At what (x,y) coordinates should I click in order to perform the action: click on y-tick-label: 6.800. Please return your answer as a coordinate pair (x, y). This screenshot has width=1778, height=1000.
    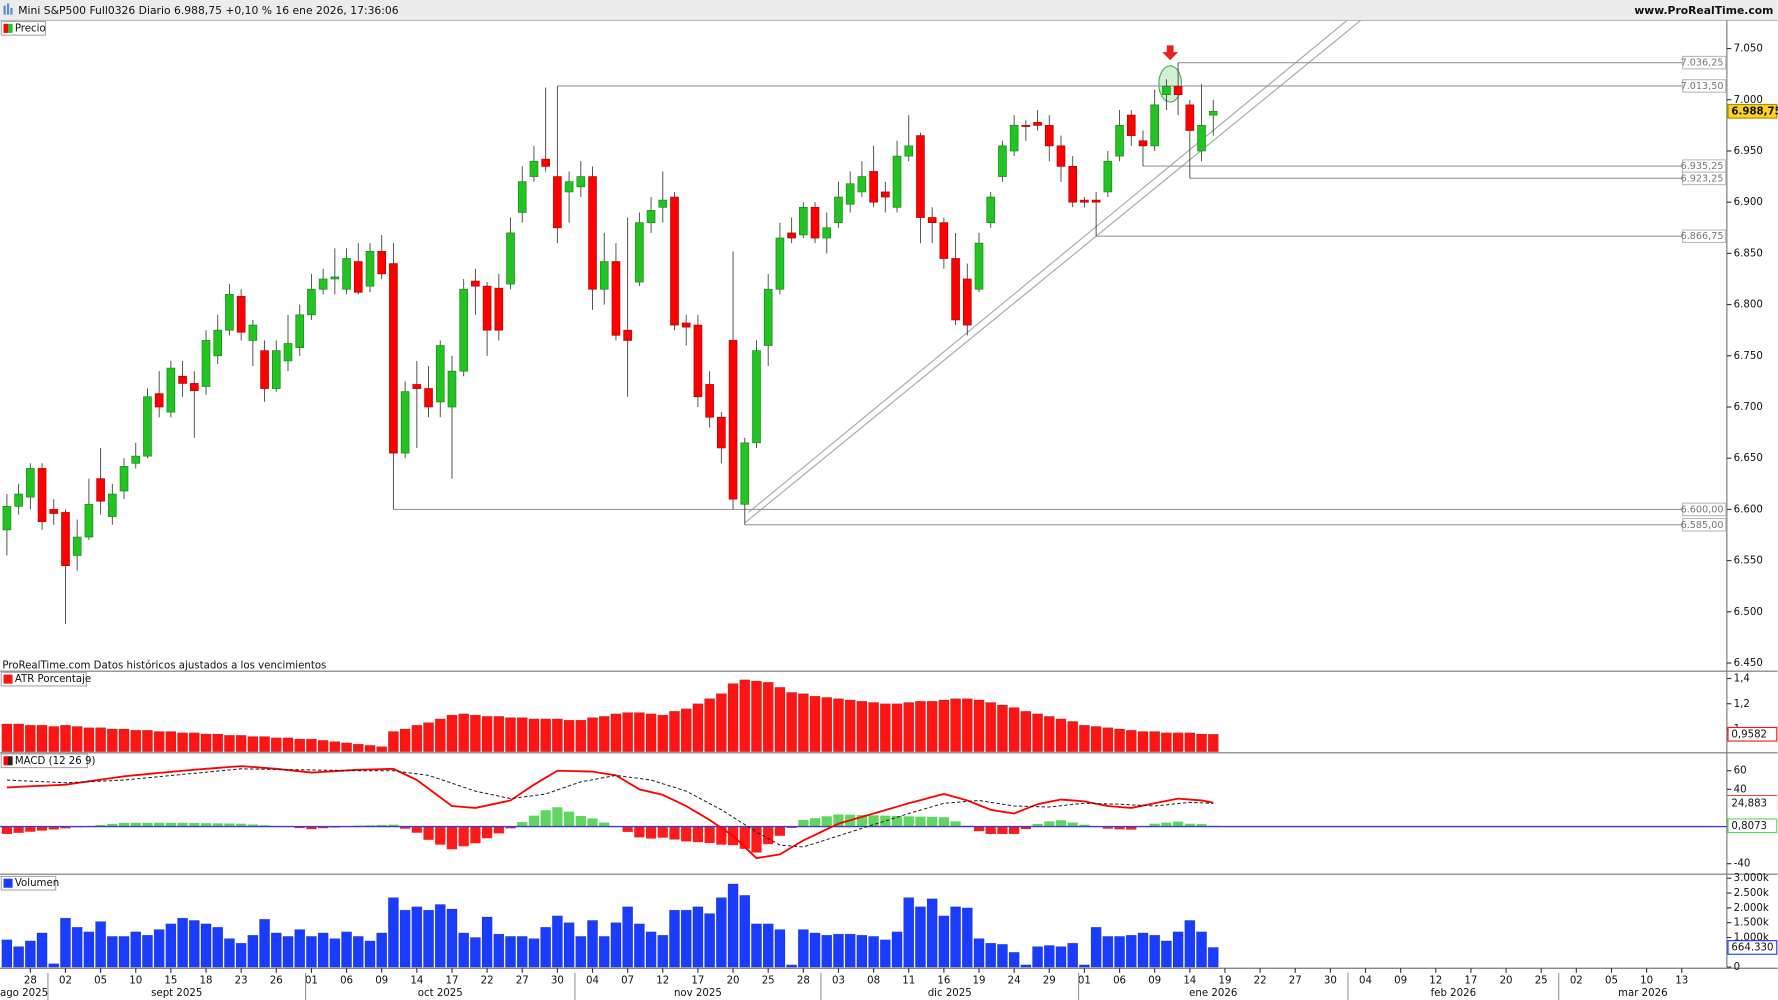
    Looking at the image, I should click on (1748, 305).